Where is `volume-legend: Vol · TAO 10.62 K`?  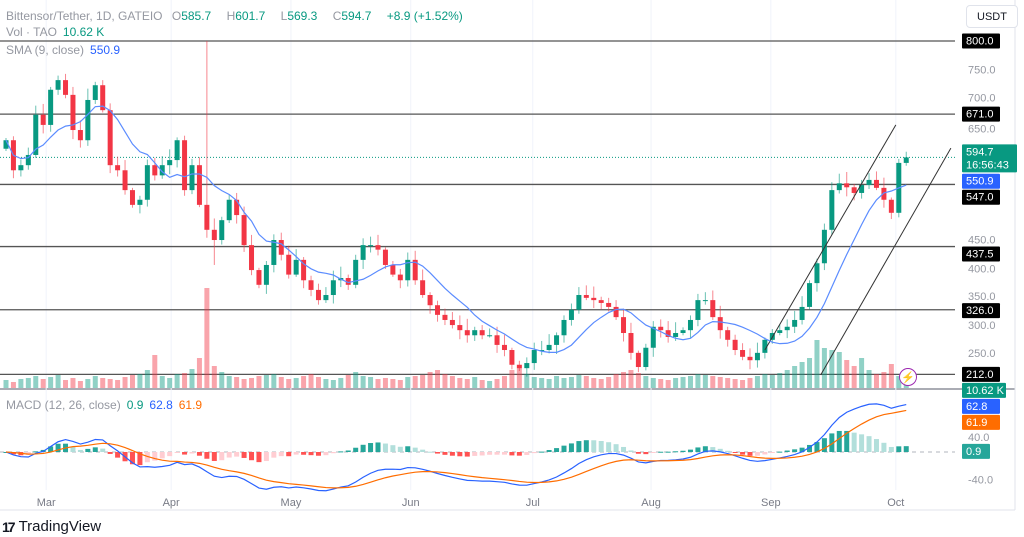 volume-legend: Vol · TAO 10.62 K is located at coordinates (58, 32).